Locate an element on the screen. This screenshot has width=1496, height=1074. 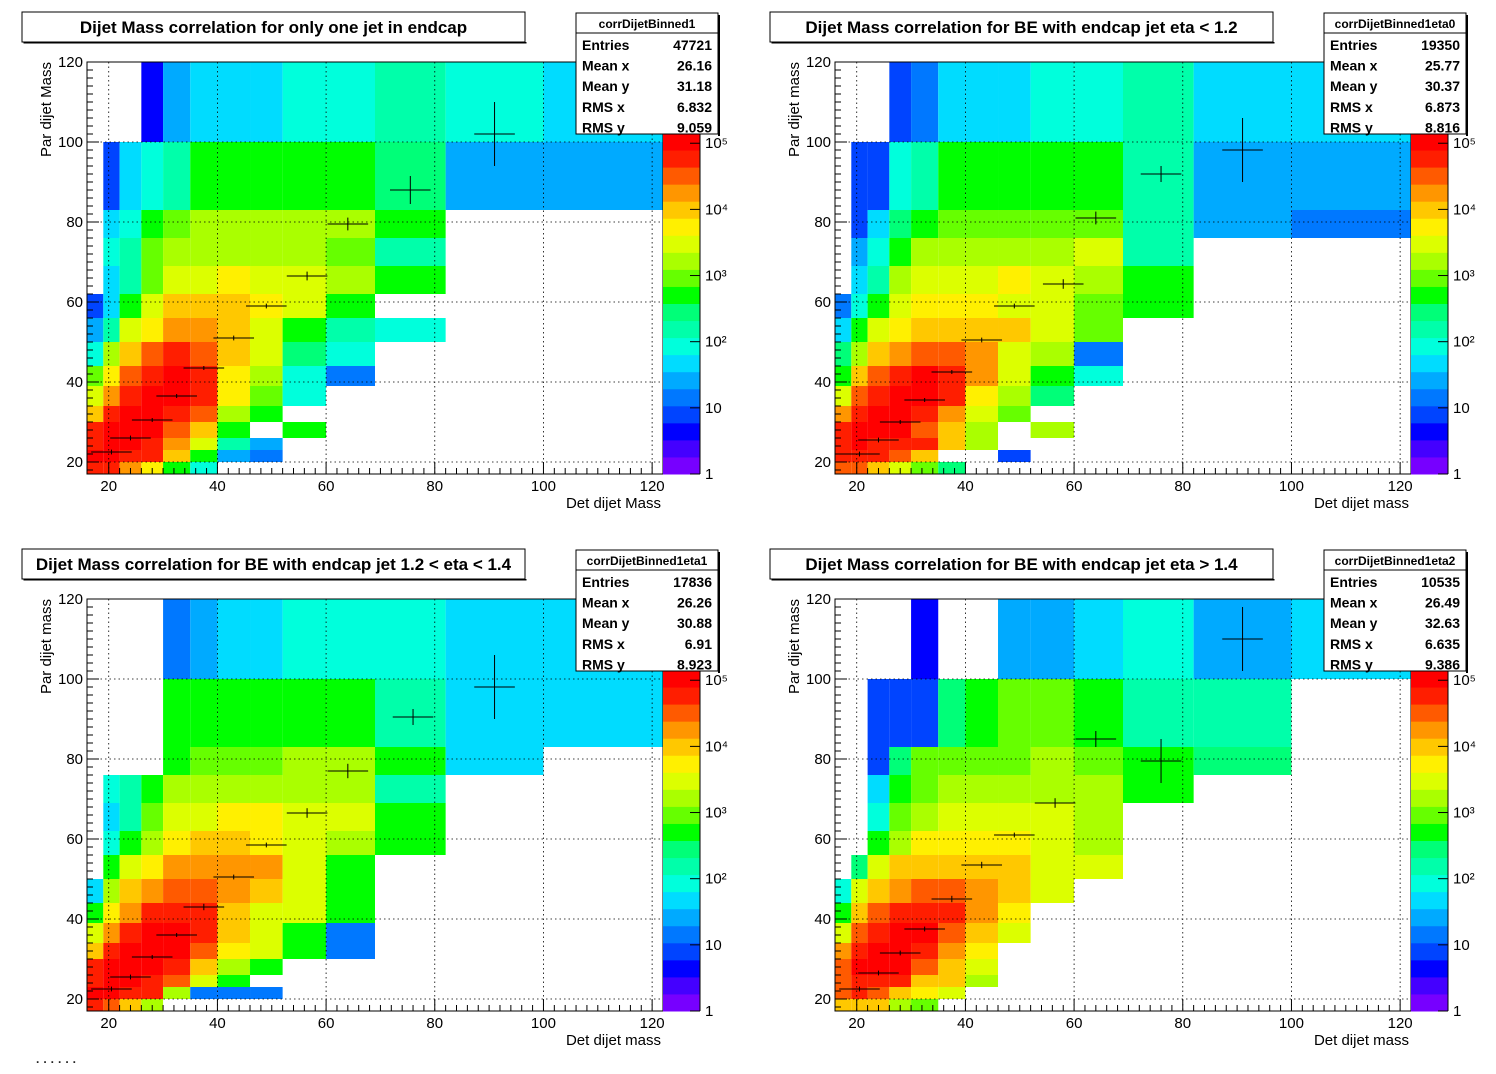
stats-value: 17836 is located at coordinates (692, 582).